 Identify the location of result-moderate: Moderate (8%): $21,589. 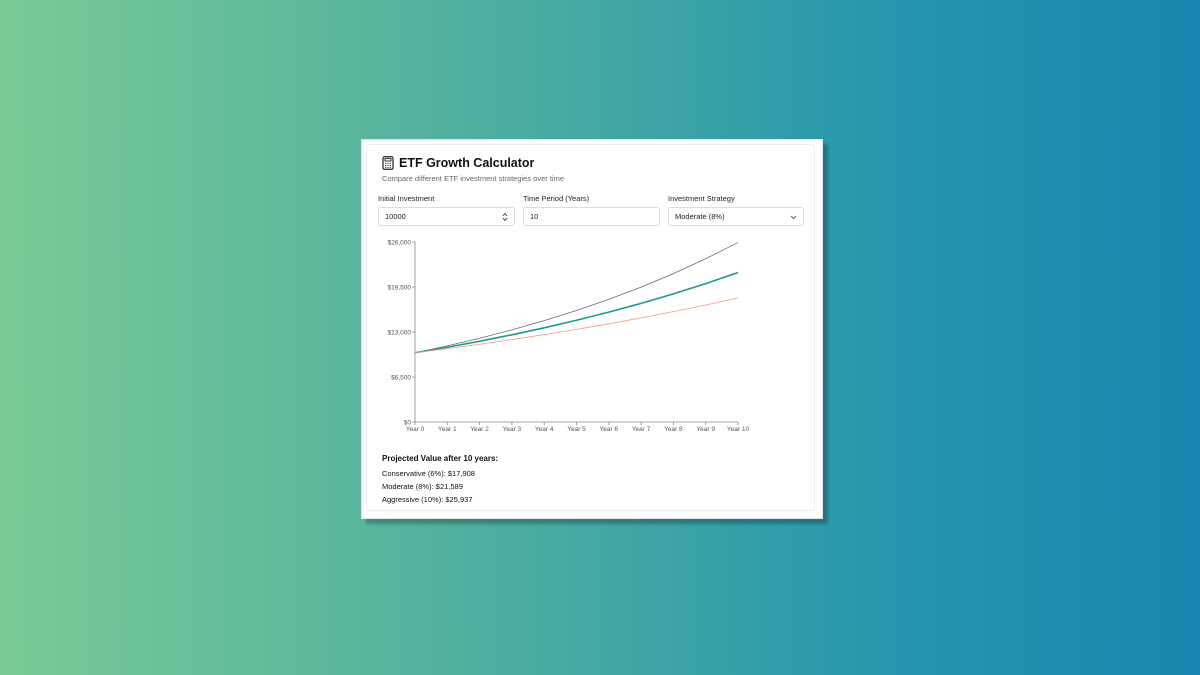
(422, 486).